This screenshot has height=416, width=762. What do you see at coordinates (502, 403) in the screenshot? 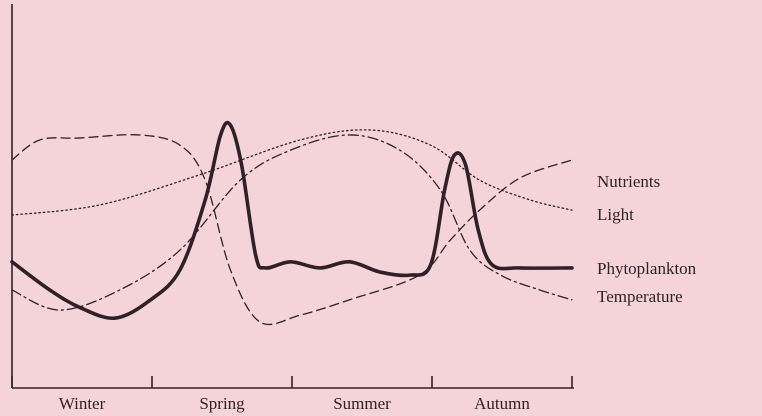
I see `x-category-label: Autumn` at bounding box center [502, 403].